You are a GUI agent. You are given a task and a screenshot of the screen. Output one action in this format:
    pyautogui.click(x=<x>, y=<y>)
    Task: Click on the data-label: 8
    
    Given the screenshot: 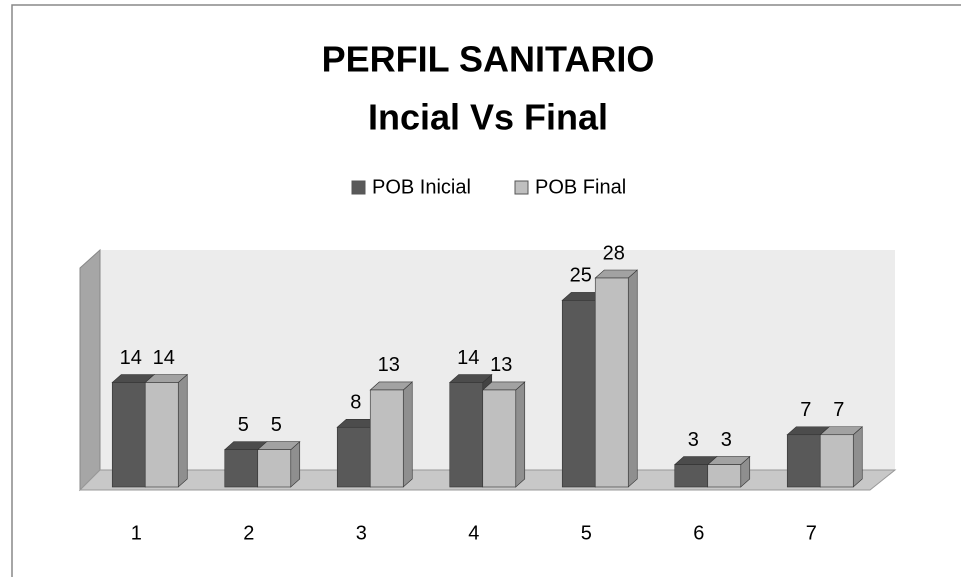 What is the action you would take?
    pyautogui.click(x=355, y=403)
    